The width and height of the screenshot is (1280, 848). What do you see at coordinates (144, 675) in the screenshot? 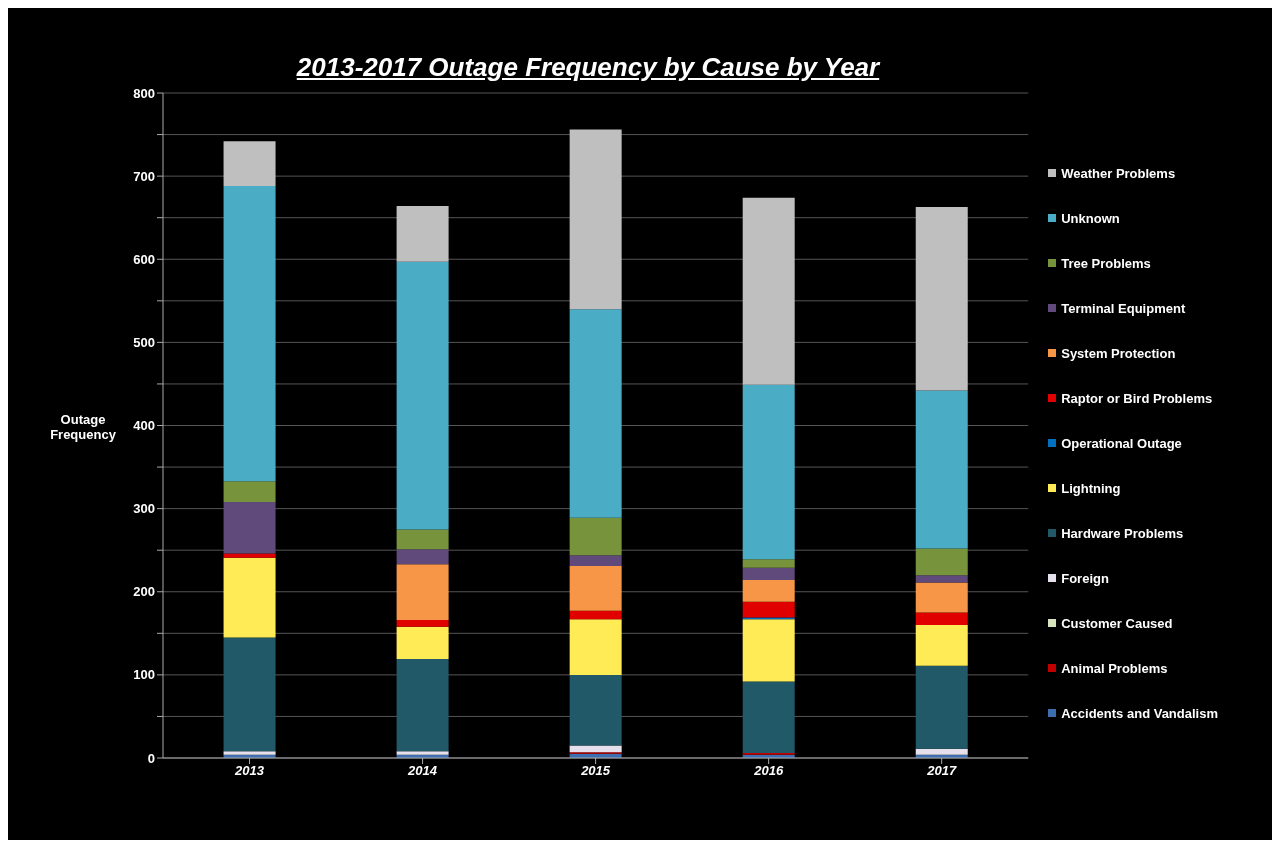
I see `y-tick-label: 100` at bounding box center [144, 675].